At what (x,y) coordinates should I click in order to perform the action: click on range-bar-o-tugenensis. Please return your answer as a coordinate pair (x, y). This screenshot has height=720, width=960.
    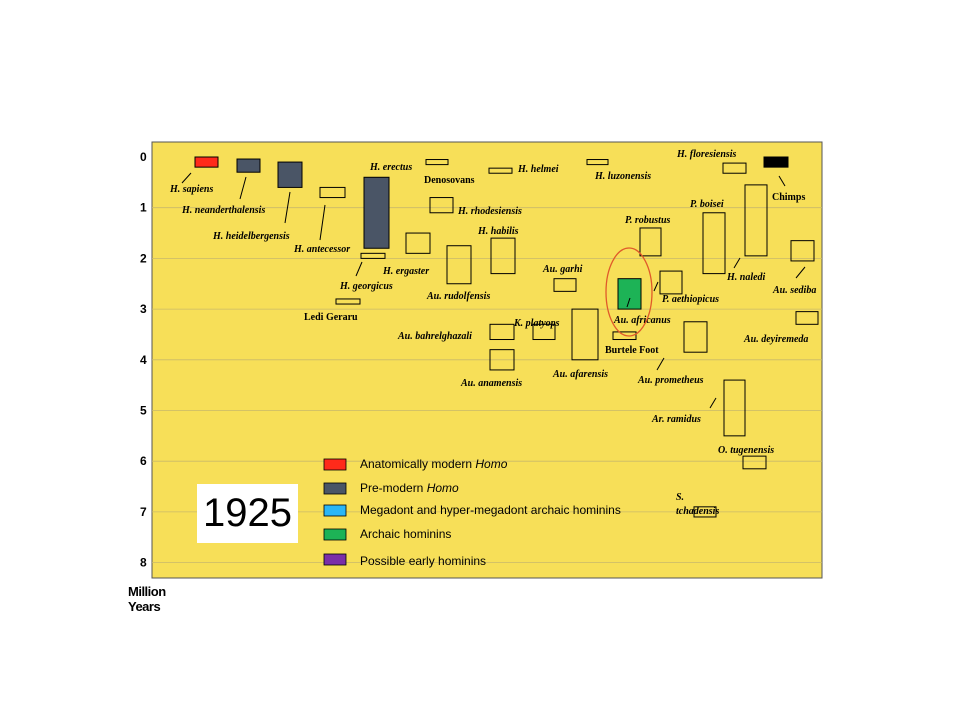
    Looking at the image, I should click on (754, 462).